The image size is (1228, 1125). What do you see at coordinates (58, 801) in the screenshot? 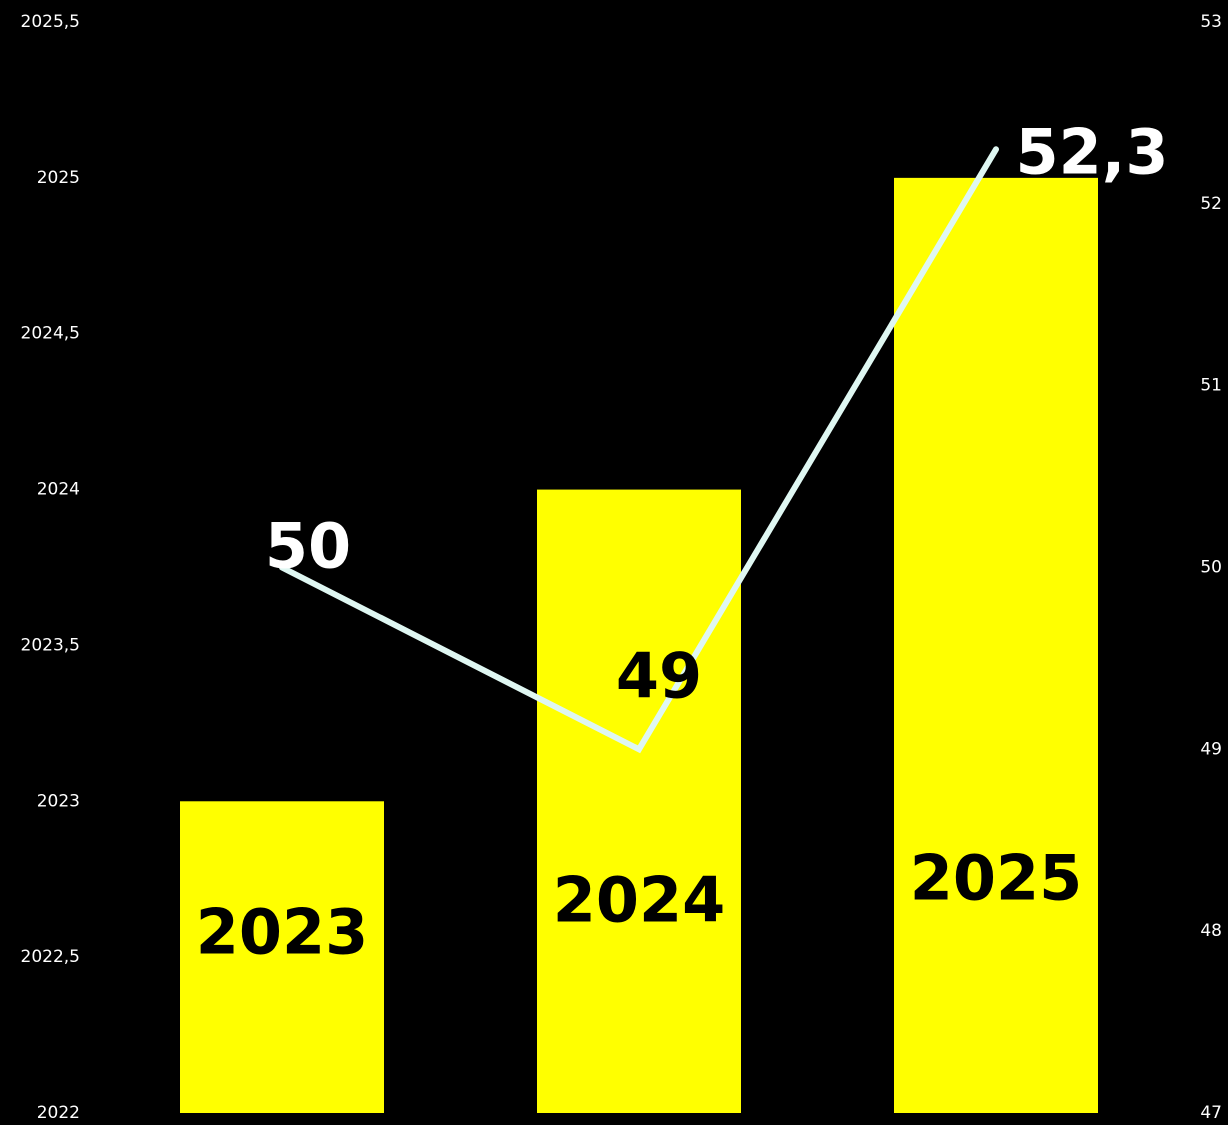
I see `left-tick-label: 2023` at bounding box center [58, 801].